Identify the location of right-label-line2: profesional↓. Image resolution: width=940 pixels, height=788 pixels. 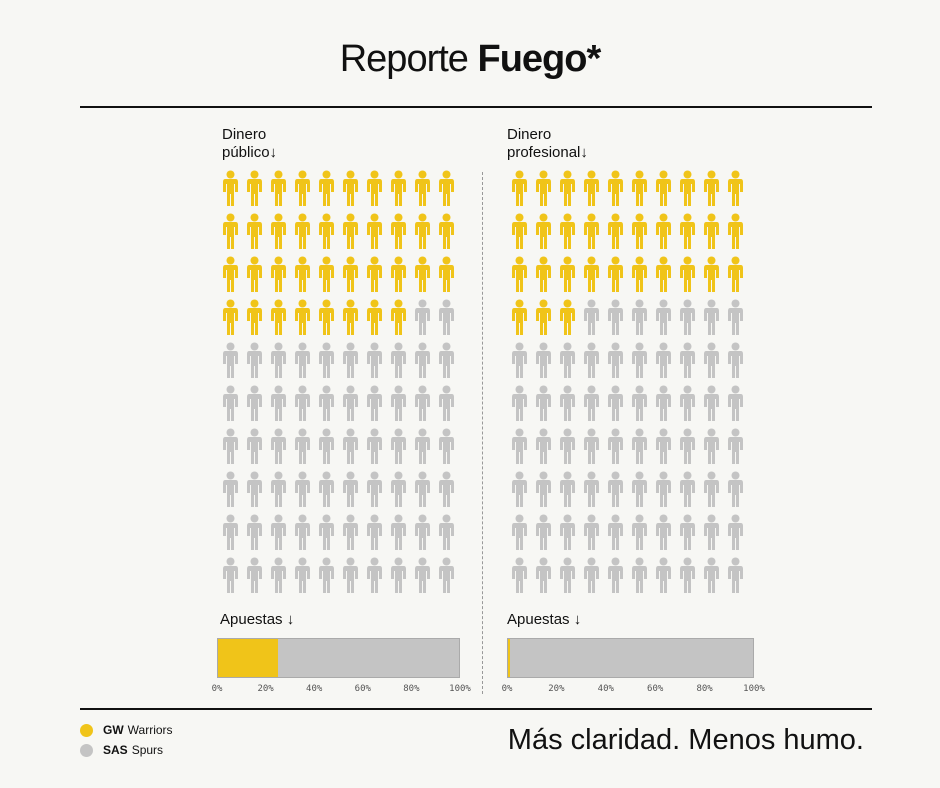
(547, 152).